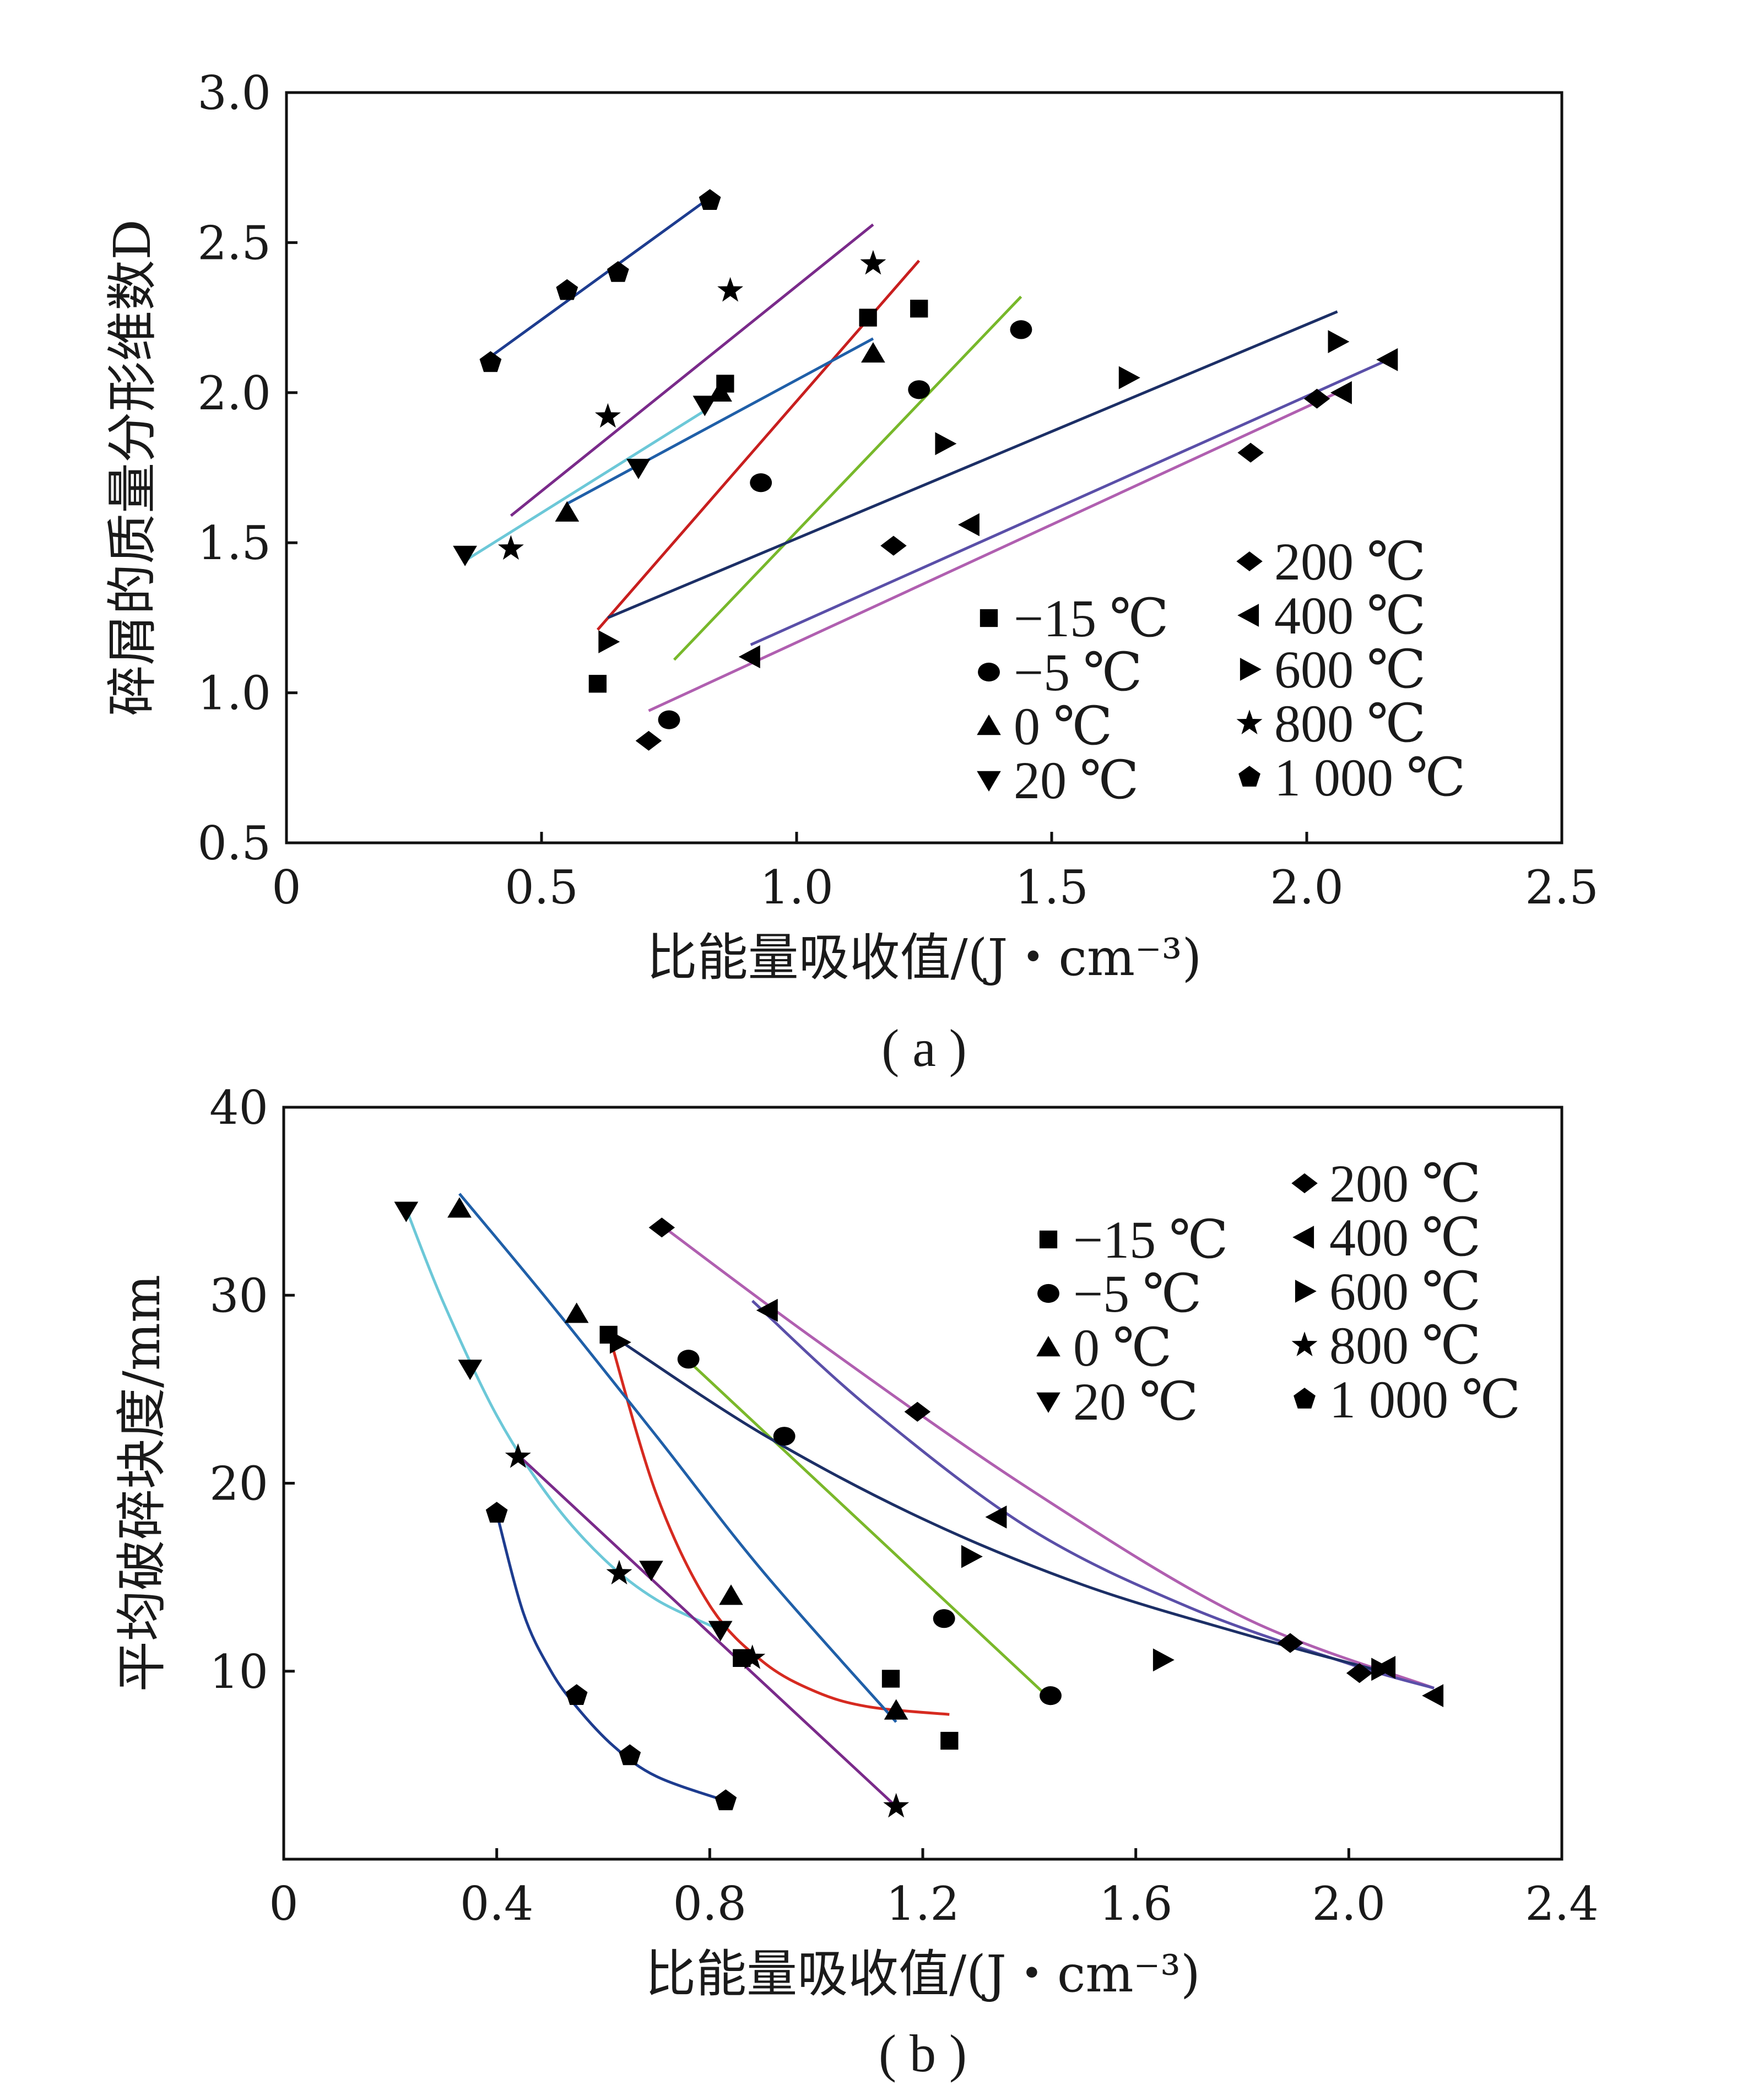  What do you see at coordinates (1349, 1904) in the screenshot?
I see `x-tick-label: 2.0` at bounding box center [1349, 1904].